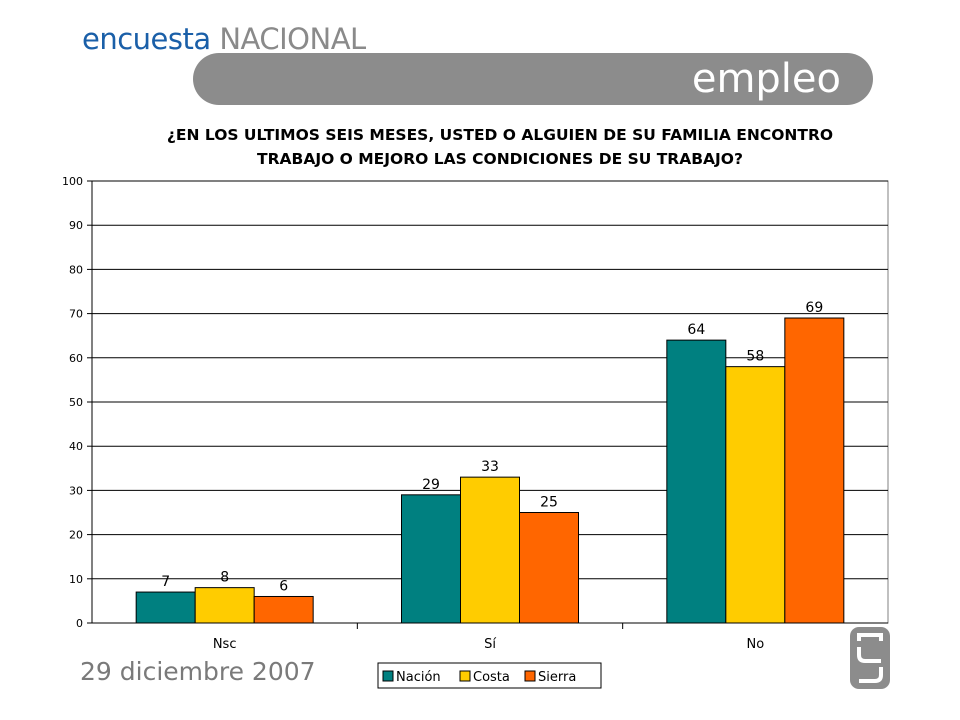 This screenshot has width=960, height=720. I want to click on y-tick-label: 40, so click(76, 446).